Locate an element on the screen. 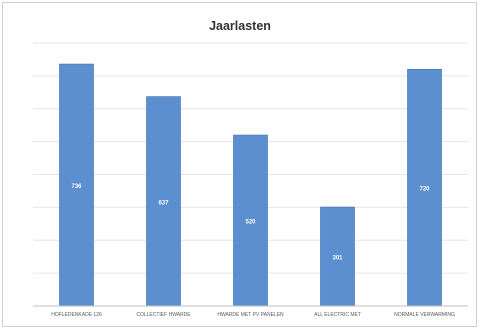 This screenshot has width=481, height=331. bar-value-label: 520 is located at coordinates (250, 223).